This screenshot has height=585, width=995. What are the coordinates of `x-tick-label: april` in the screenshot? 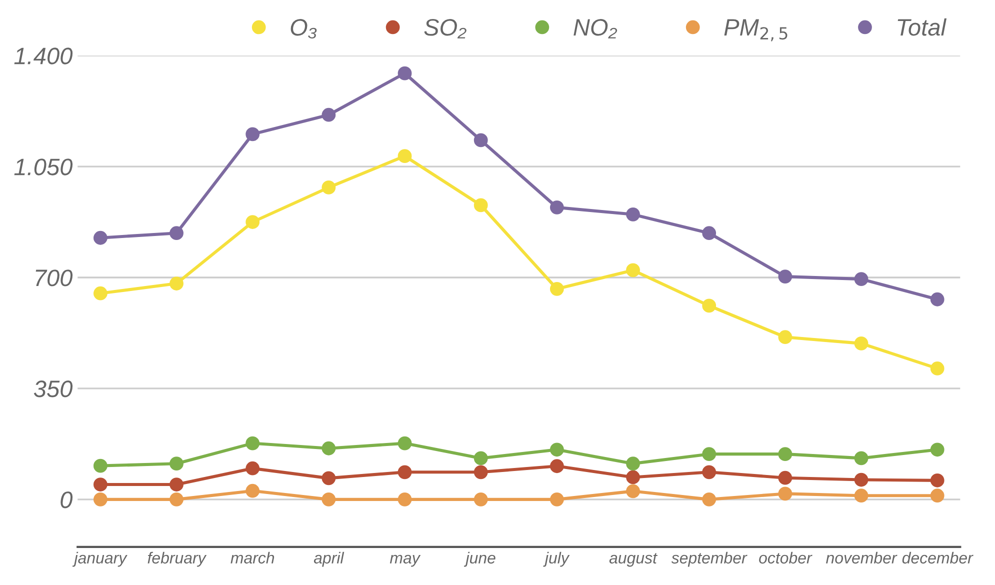 It's located at (329, 559).